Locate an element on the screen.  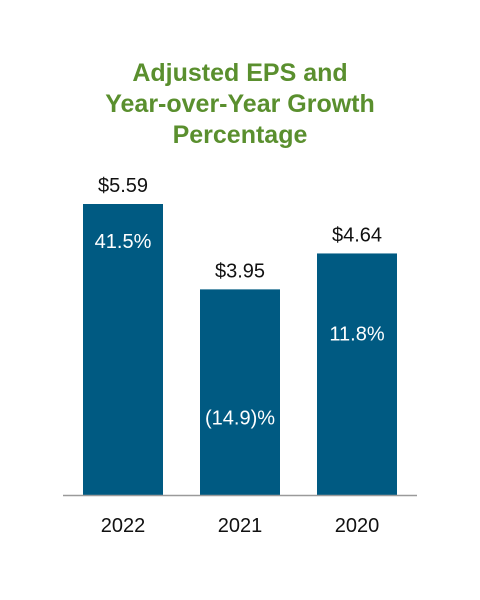
x-tick-label-2021: 2021 is located at coordinates (240, 526).